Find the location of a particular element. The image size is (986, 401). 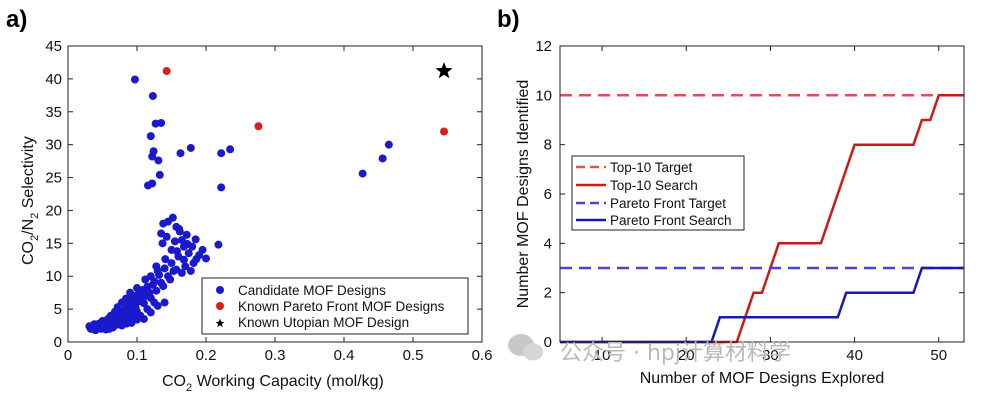

x-tick-label: 0.2 is located at coordinates (206, 355).